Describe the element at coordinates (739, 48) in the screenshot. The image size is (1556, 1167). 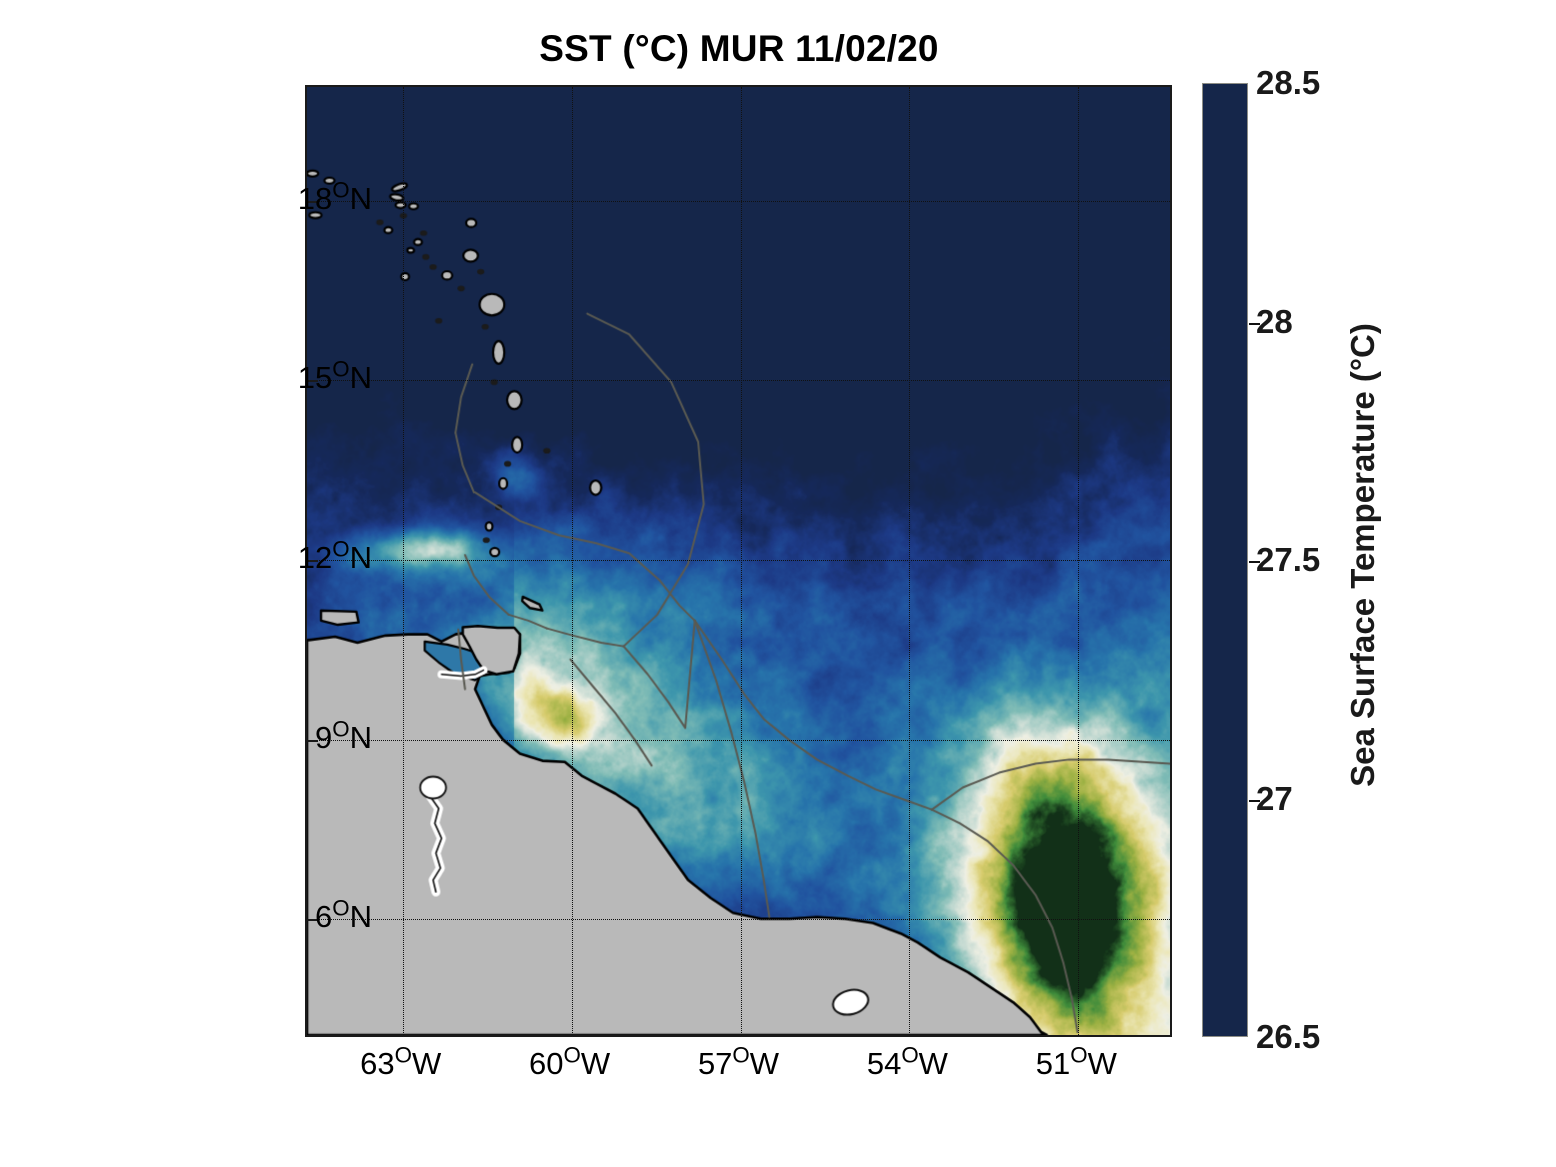
I see `page-title: SST (°C) MUR 11/02/20` at that location.